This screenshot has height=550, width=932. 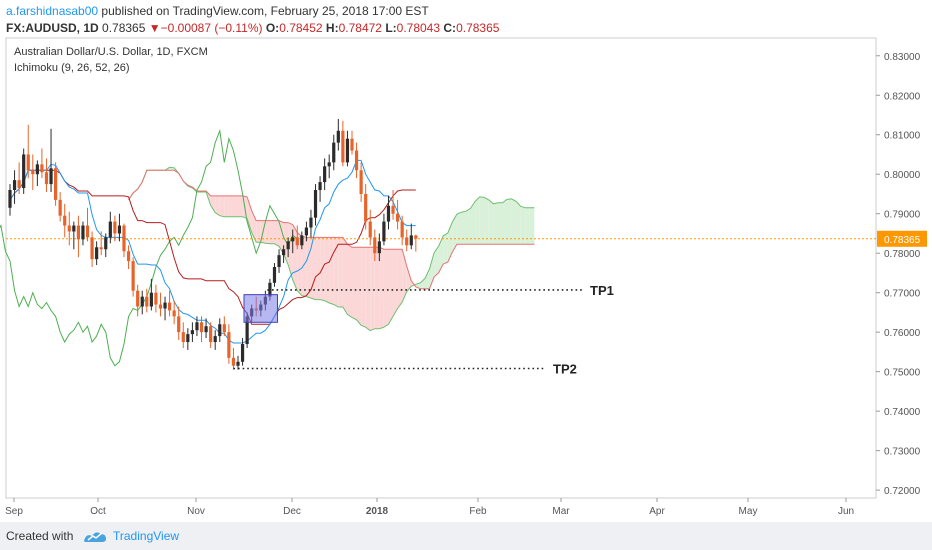 What do you see at coordinates (391, 28) in the screenshot?
I see `low-label: L:` at bounding box center [391, 28].